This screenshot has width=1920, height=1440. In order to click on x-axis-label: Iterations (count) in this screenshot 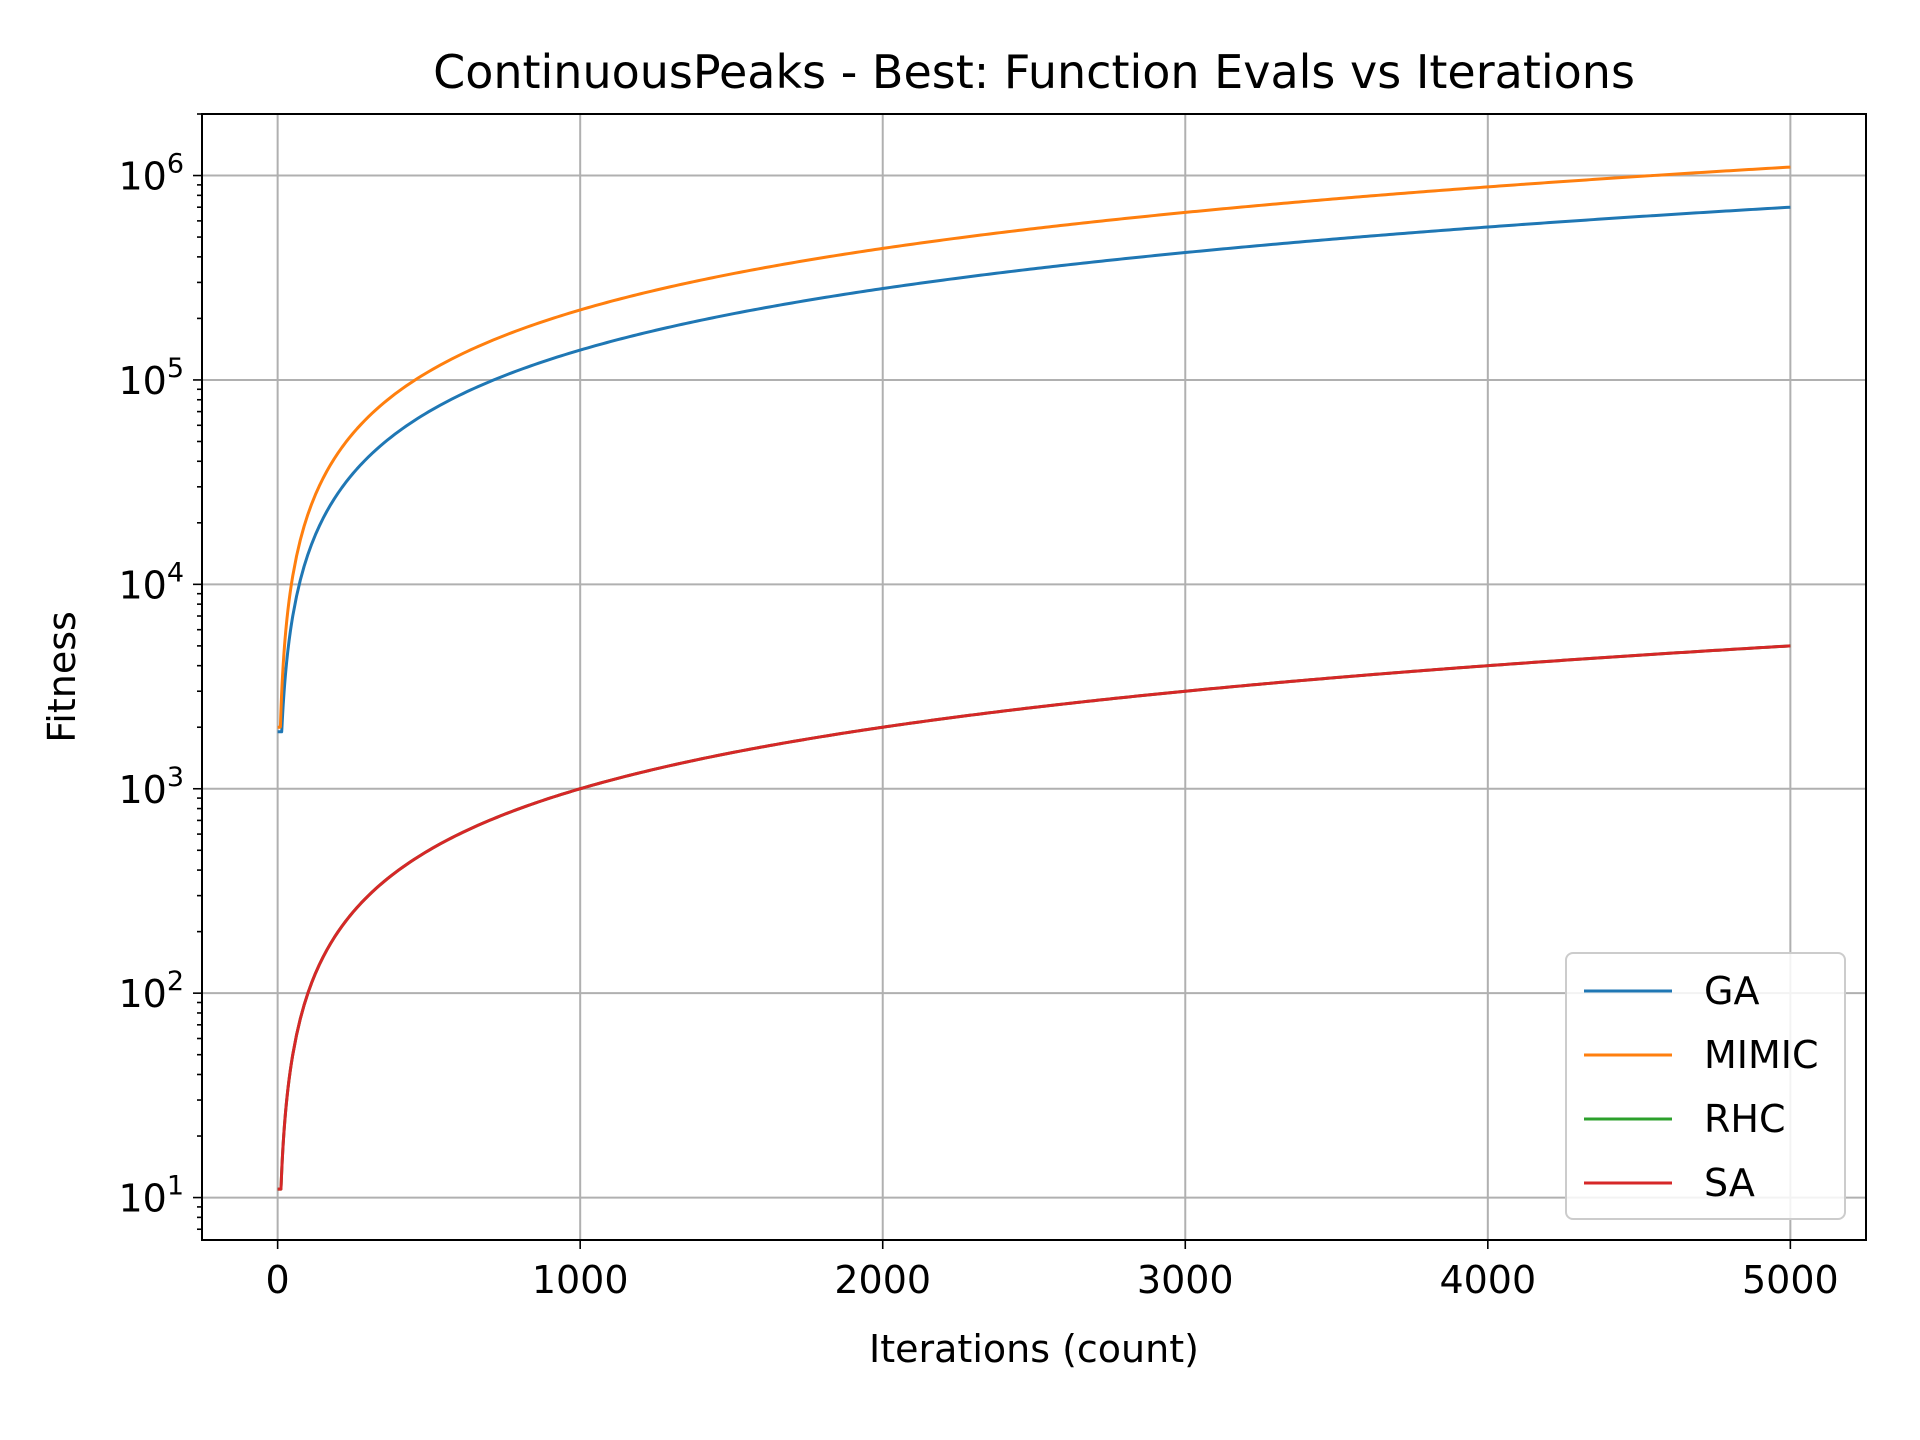, I will do `click(1034, 1349)`.